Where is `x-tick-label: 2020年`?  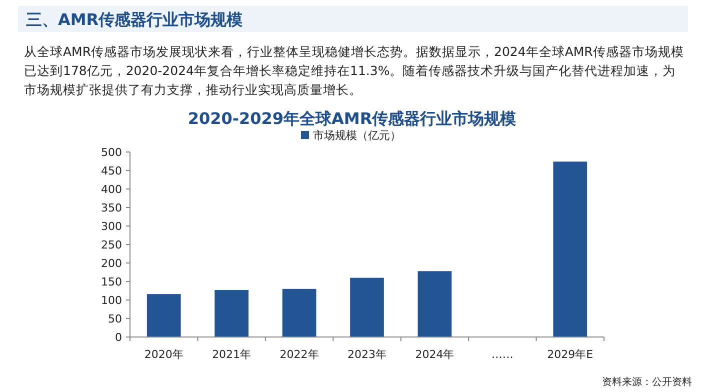
x-tick-label: 2020年 is located at coordinates (164, 354).